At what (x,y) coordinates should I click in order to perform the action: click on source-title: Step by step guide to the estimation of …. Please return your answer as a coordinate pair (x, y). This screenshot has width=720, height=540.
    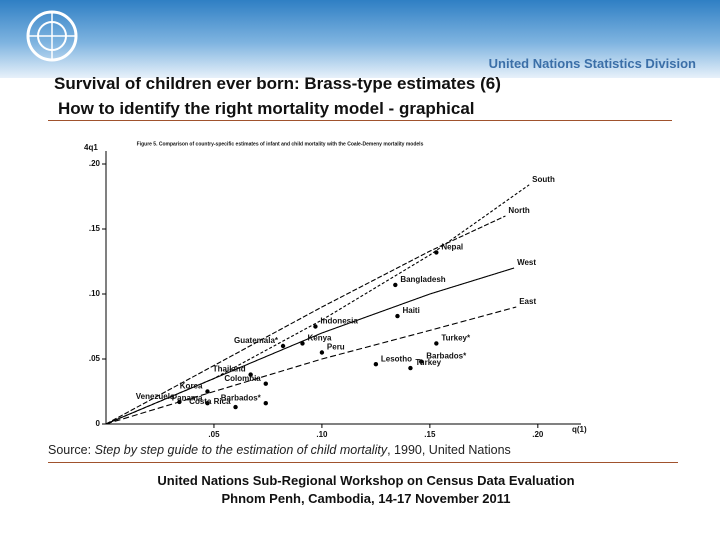
    Looking at the image, I should click on (241, 450).